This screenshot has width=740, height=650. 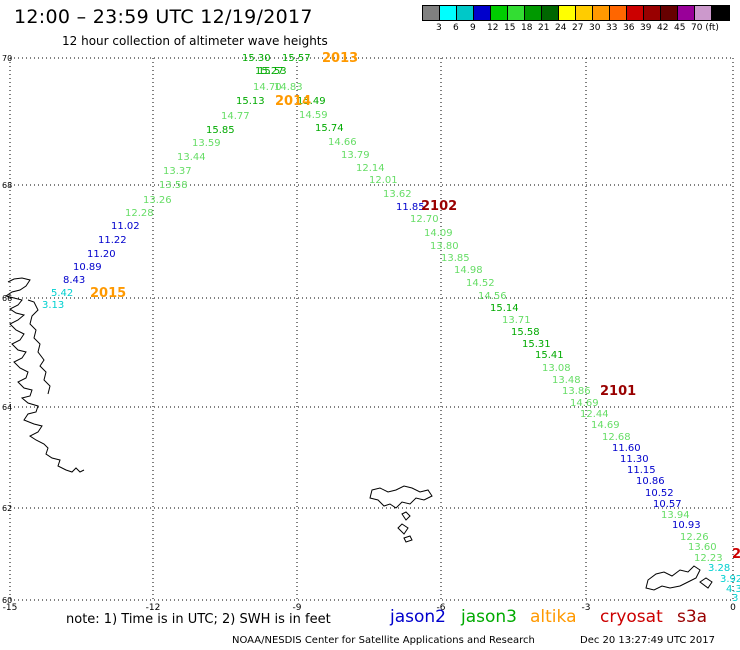 I want to click on swh-label: 13.80, so click(x=444, y=246).